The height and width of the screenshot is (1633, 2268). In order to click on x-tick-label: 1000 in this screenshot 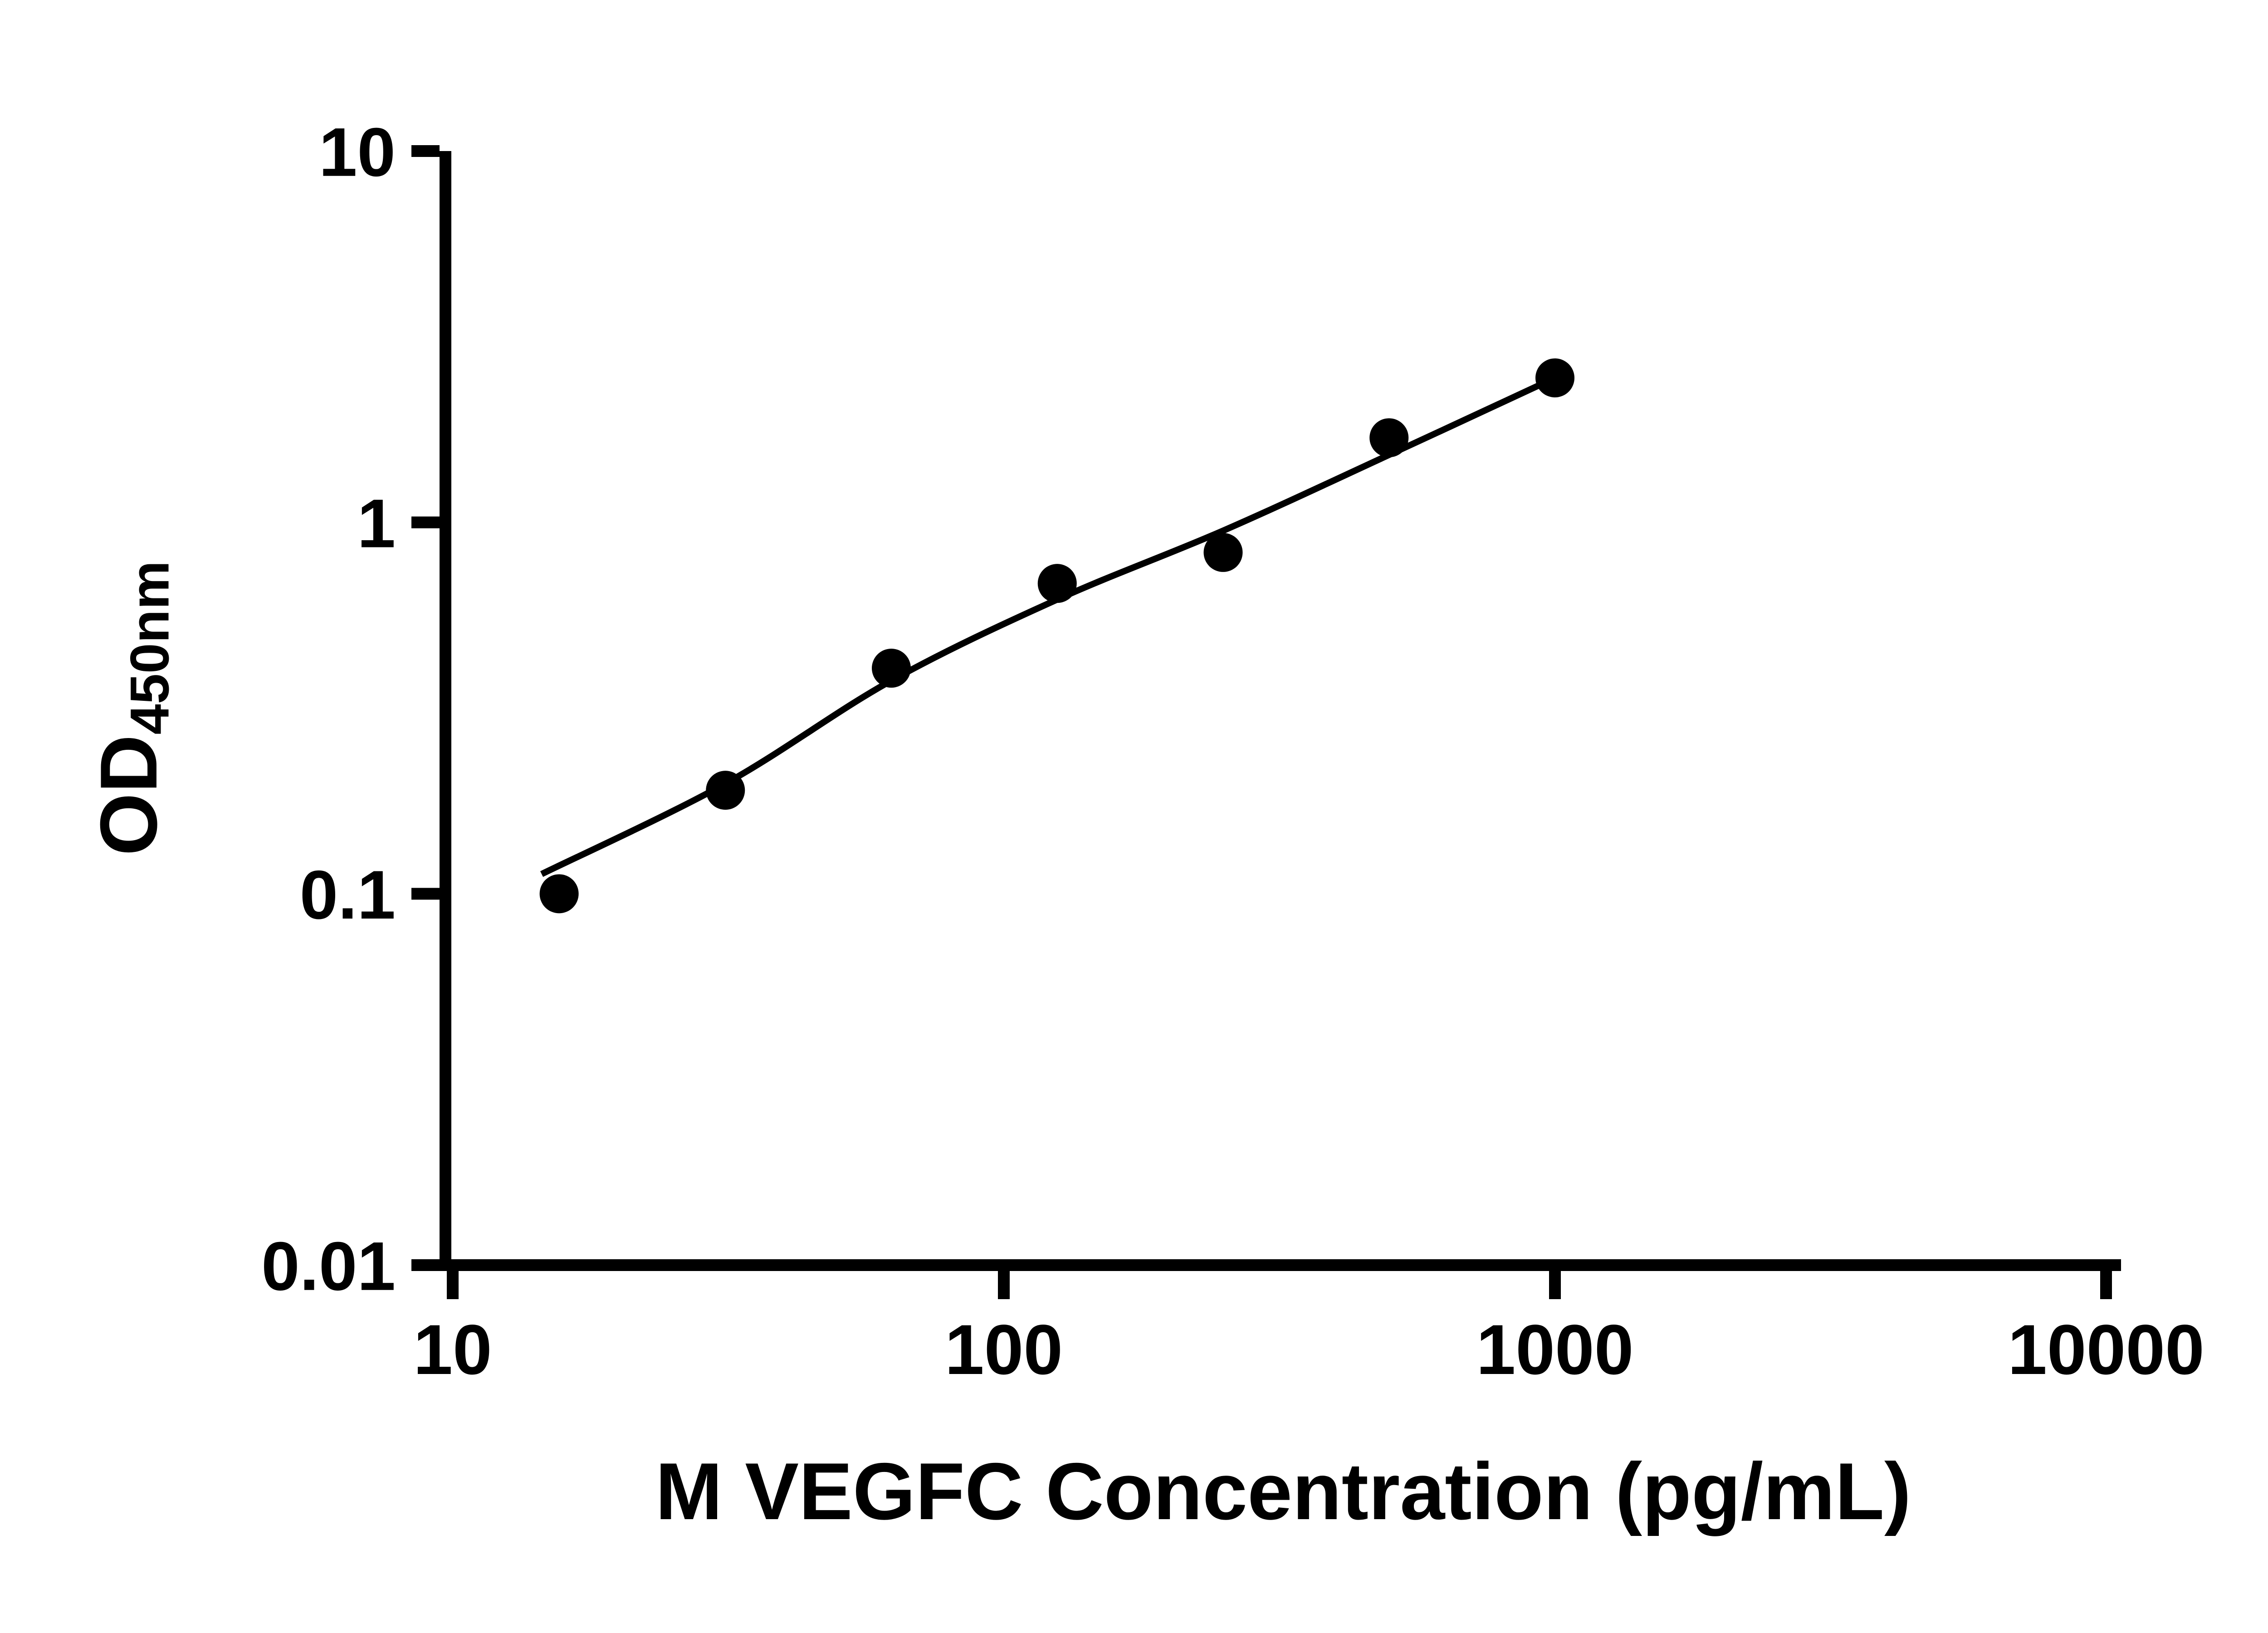, I will do `click(1555, 1349)`.